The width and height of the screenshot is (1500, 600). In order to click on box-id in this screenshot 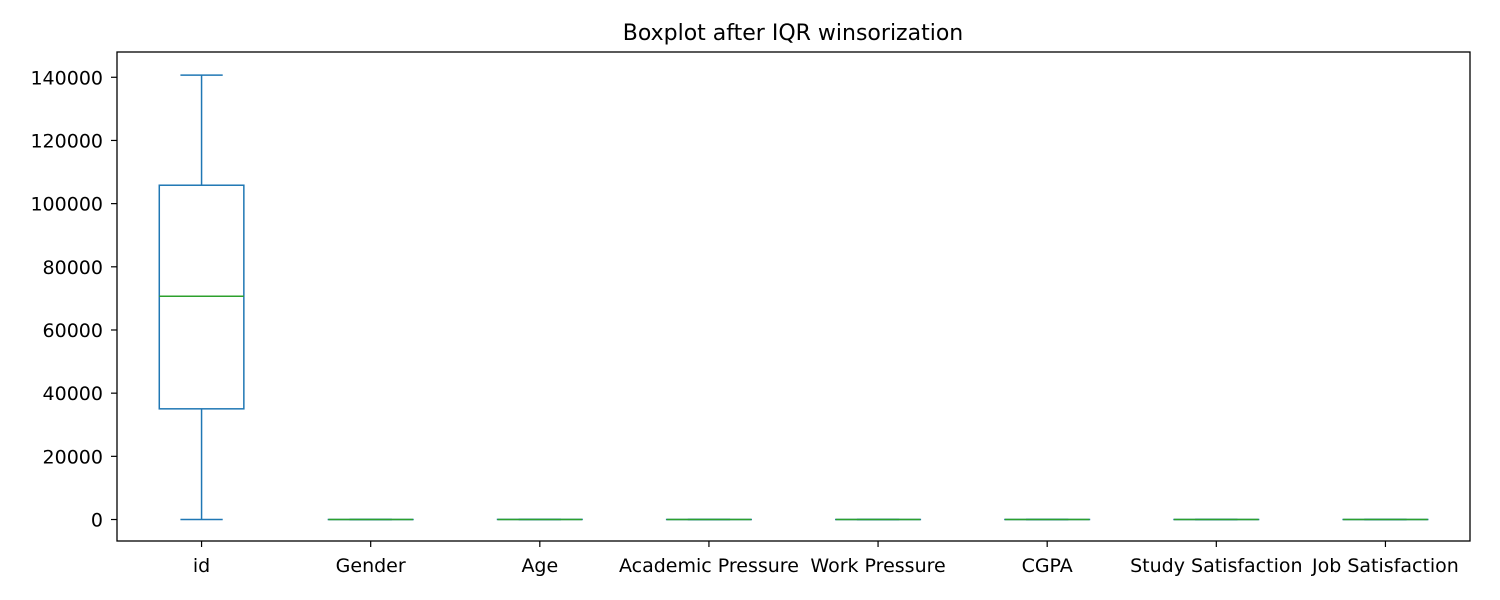, I will do `click(201, 297)`.